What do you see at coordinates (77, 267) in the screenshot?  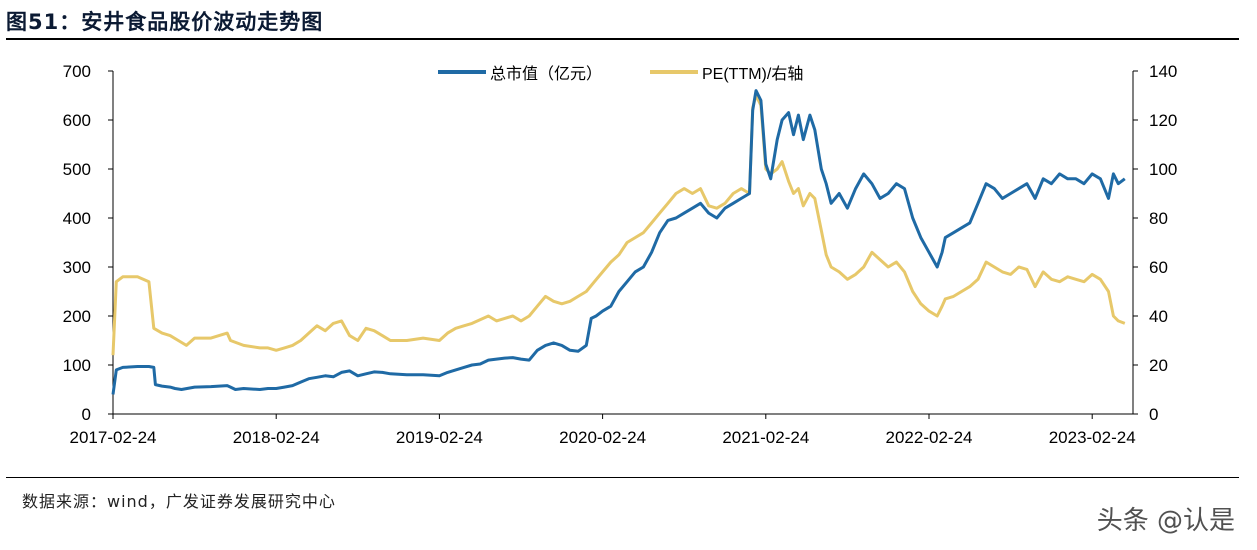 I see `y-left-tick-label: 300` at bounding box center [77, 267].